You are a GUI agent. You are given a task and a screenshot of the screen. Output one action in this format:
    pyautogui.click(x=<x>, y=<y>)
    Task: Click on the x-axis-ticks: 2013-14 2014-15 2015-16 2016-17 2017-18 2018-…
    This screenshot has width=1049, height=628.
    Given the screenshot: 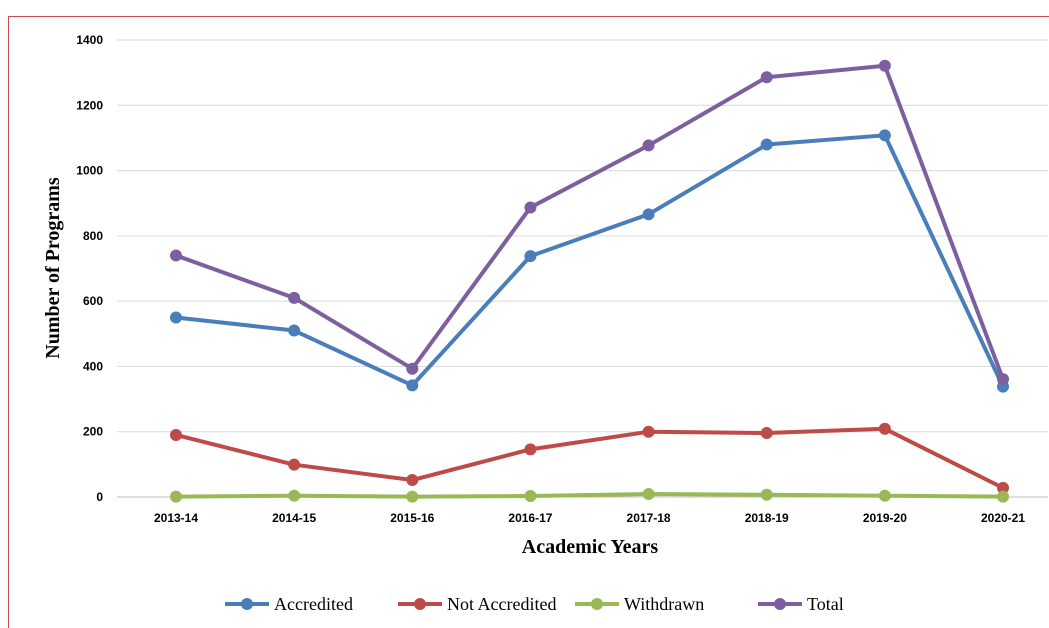 What is the action you would take?
    pyautogui.click(x=589, y=518)
    